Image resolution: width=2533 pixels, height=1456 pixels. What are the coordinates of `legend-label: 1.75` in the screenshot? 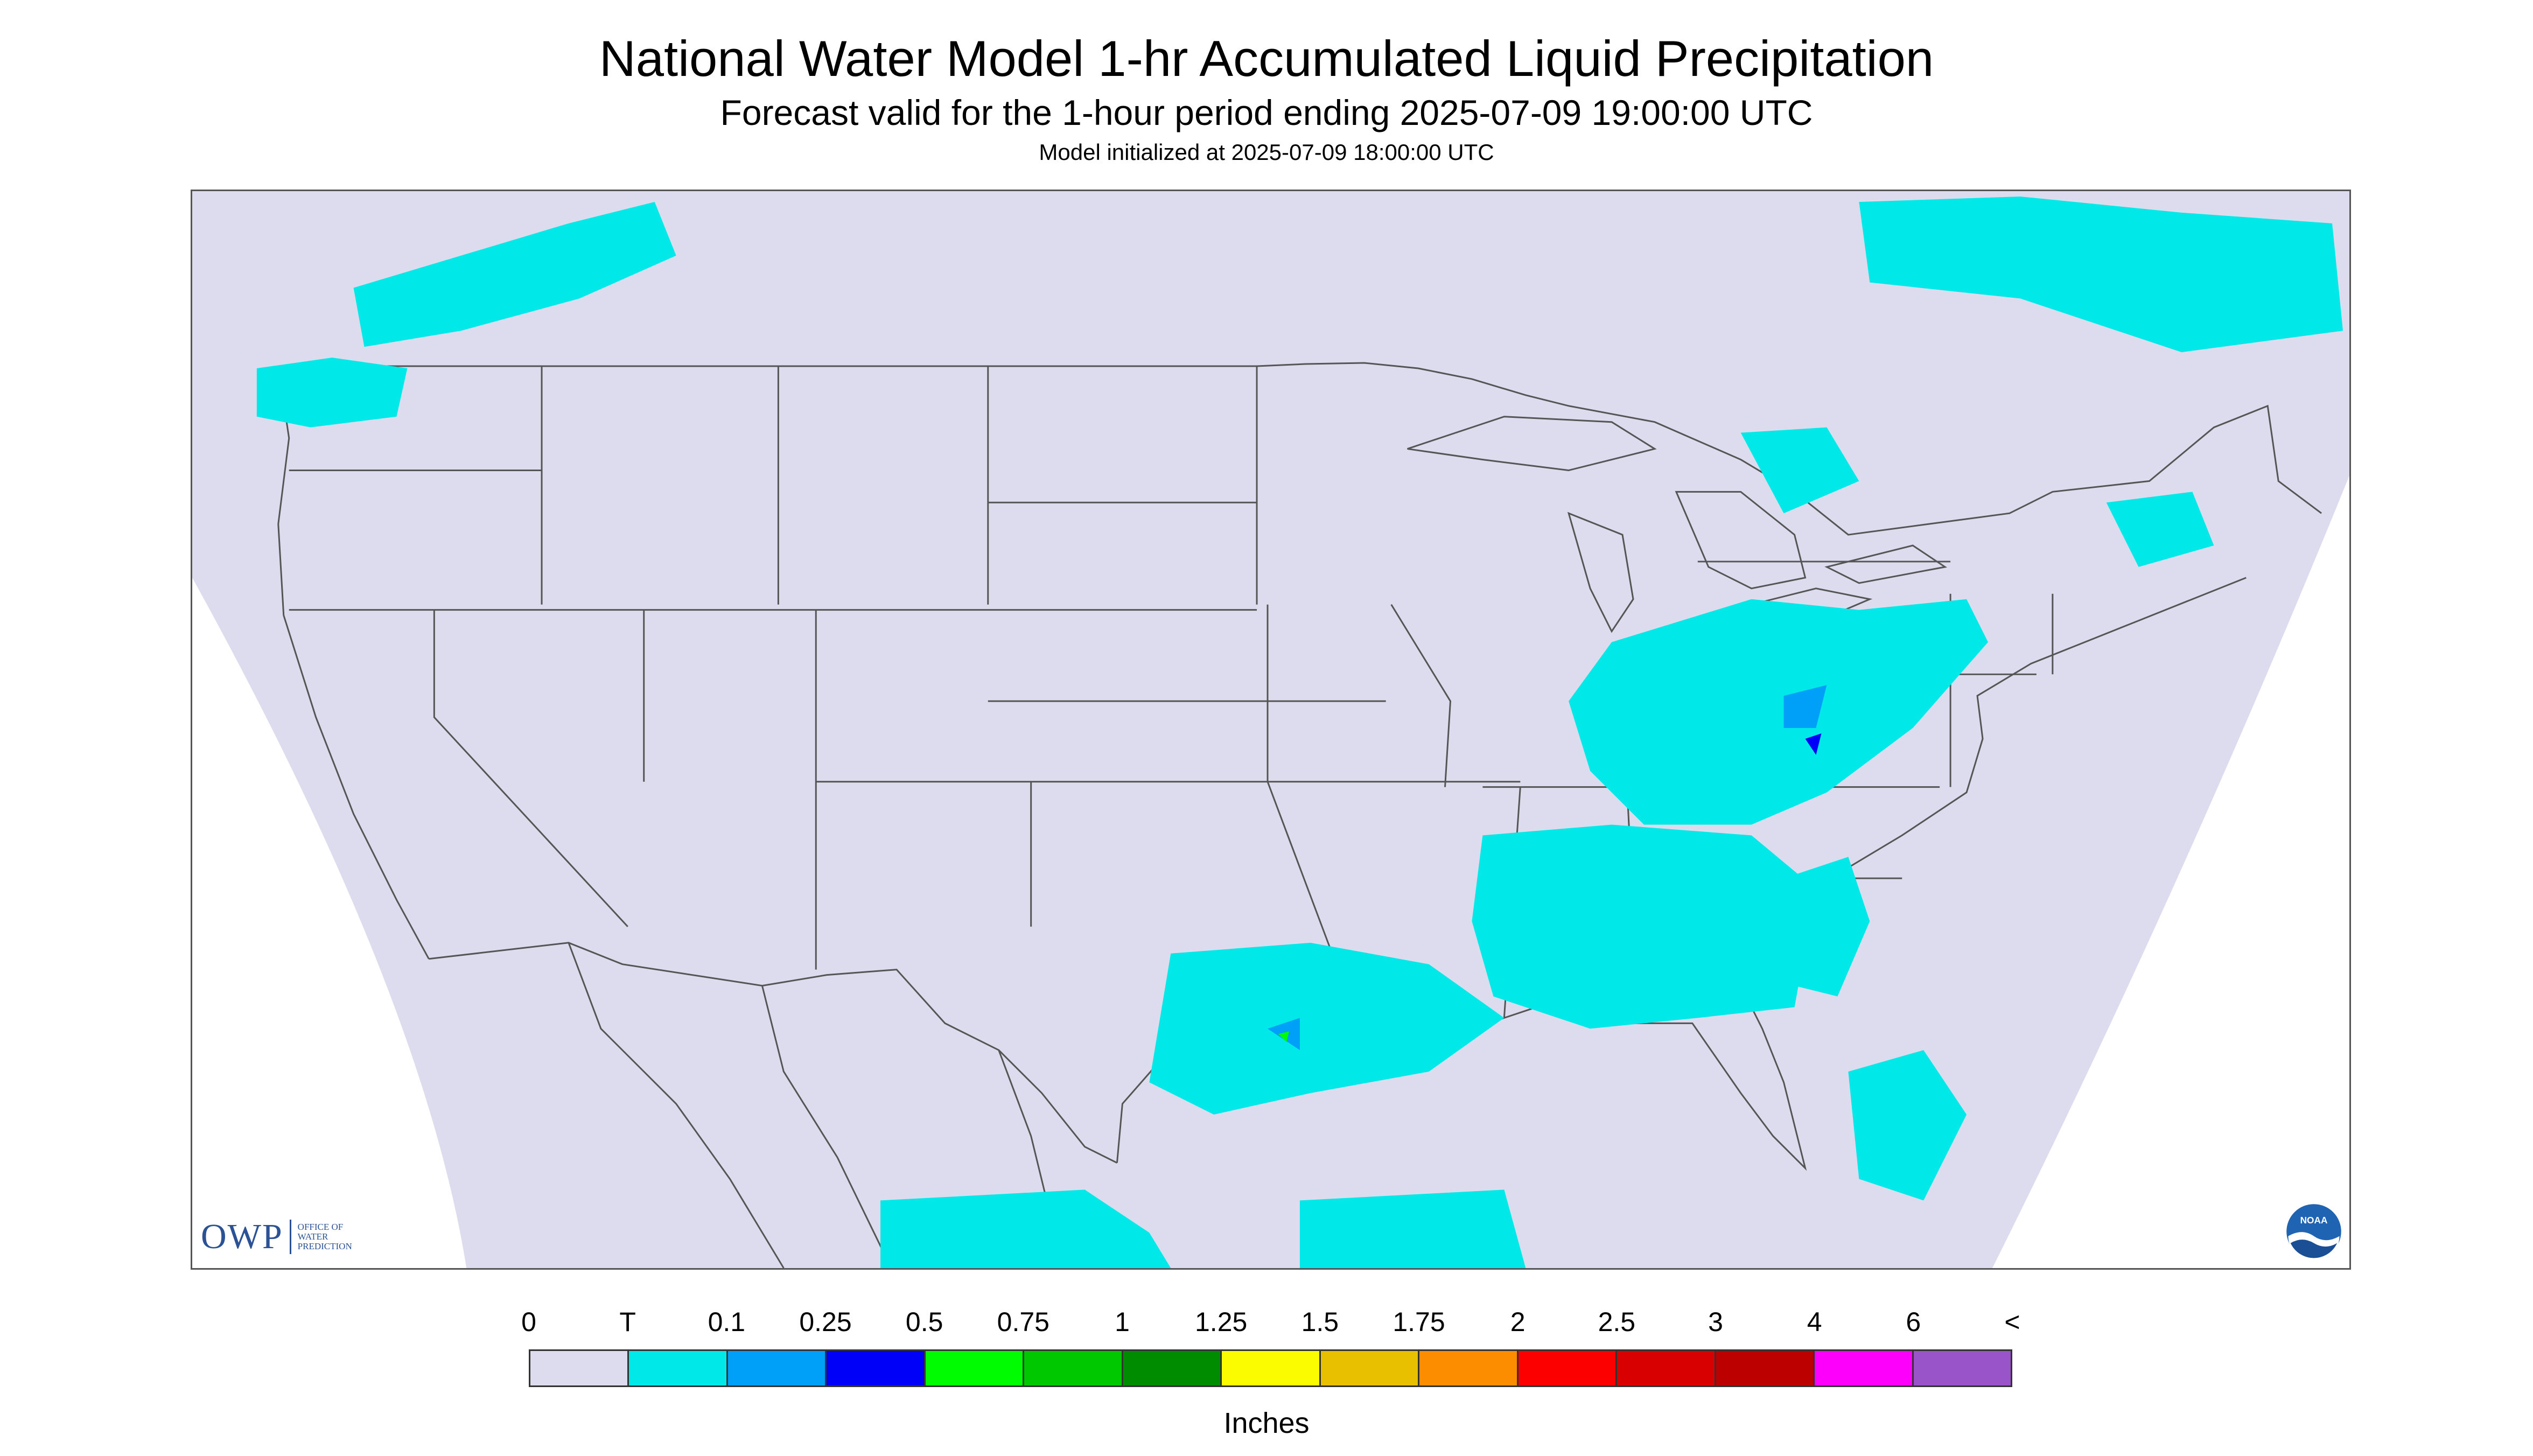 It's located at (1419, 1322).